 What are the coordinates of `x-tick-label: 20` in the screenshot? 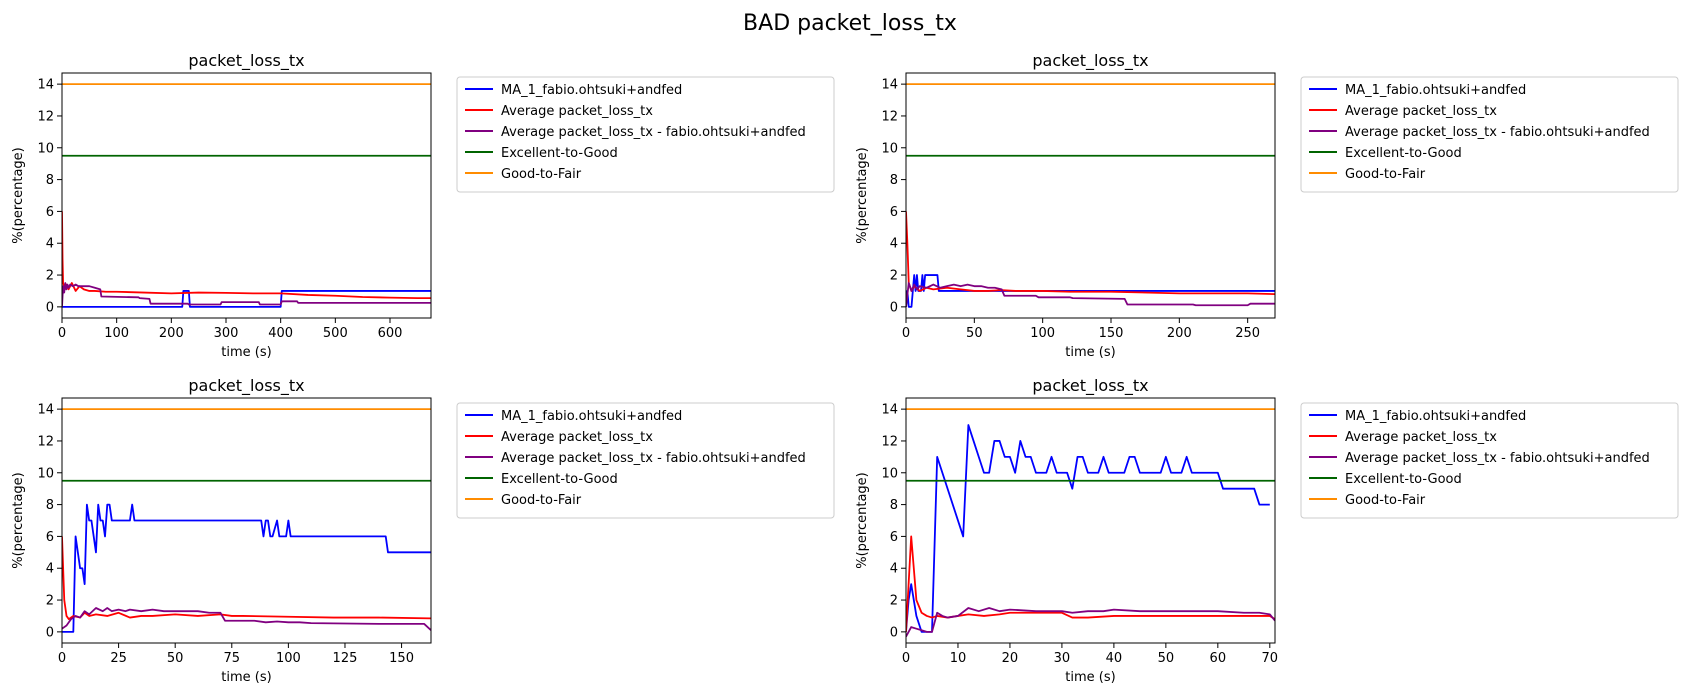 It's located at (1010, 658).